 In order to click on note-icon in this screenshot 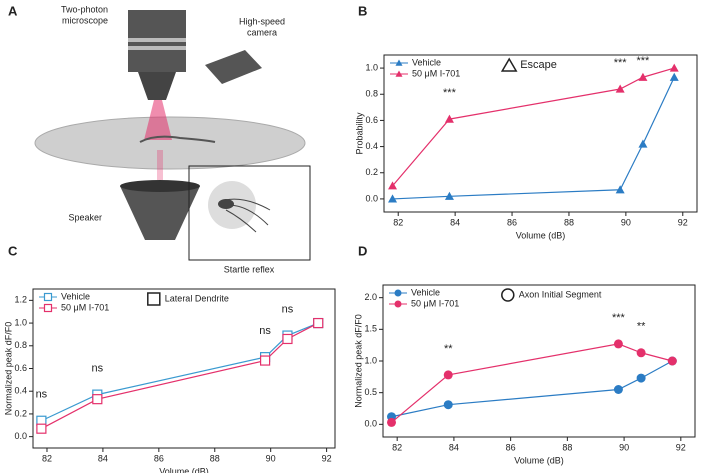, I will do `click(509, 64)`.